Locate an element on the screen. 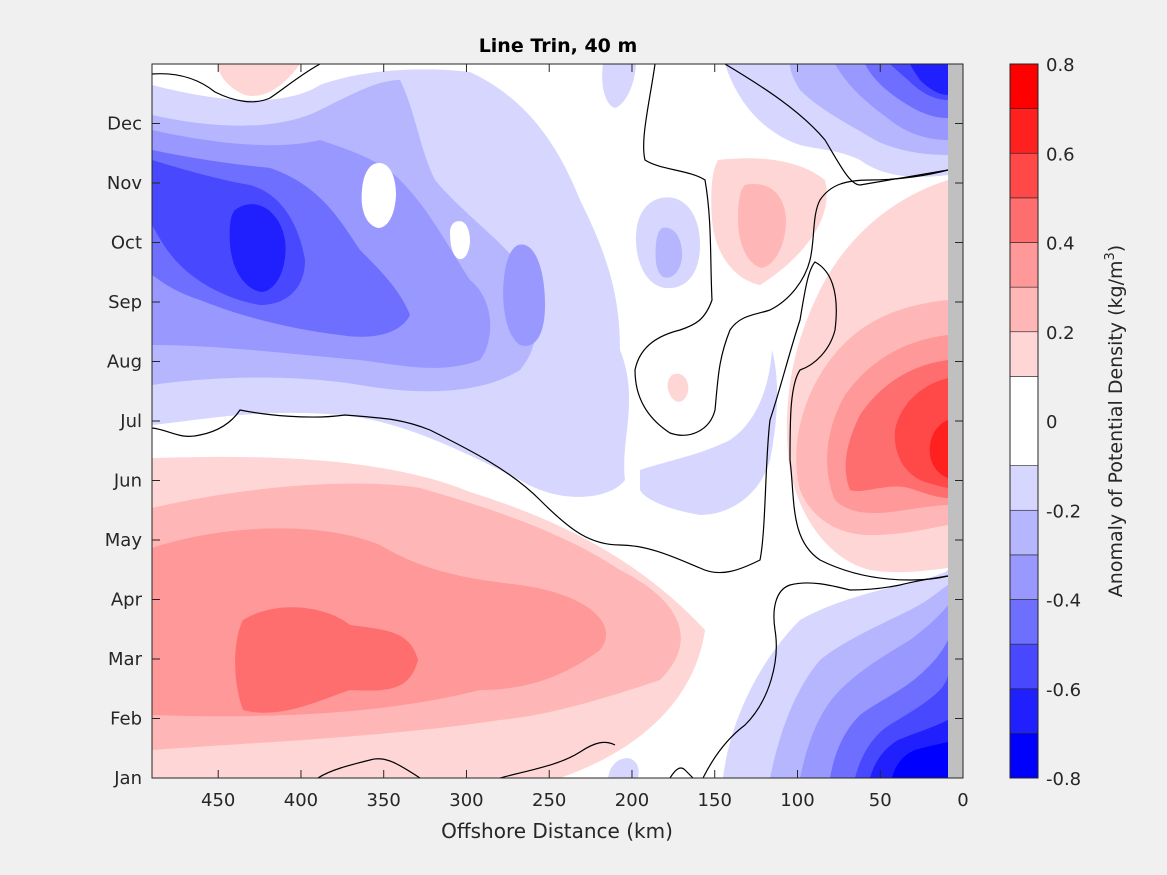 This screenshot has width=1167, height=875. contour-summer-neg is located at coordinates (709, 432).